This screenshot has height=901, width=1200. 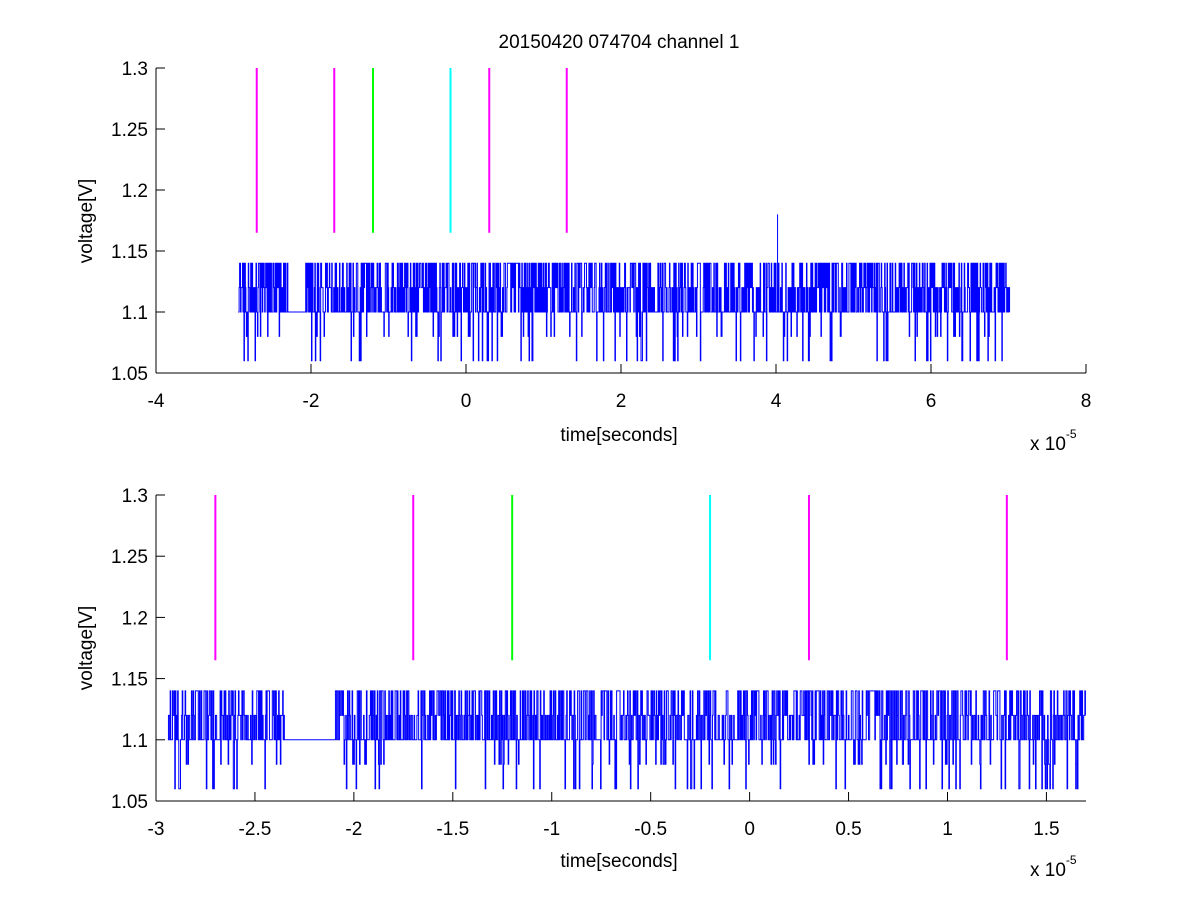 I want to click on x-tick-label: 2, so click(x=621, y=401).